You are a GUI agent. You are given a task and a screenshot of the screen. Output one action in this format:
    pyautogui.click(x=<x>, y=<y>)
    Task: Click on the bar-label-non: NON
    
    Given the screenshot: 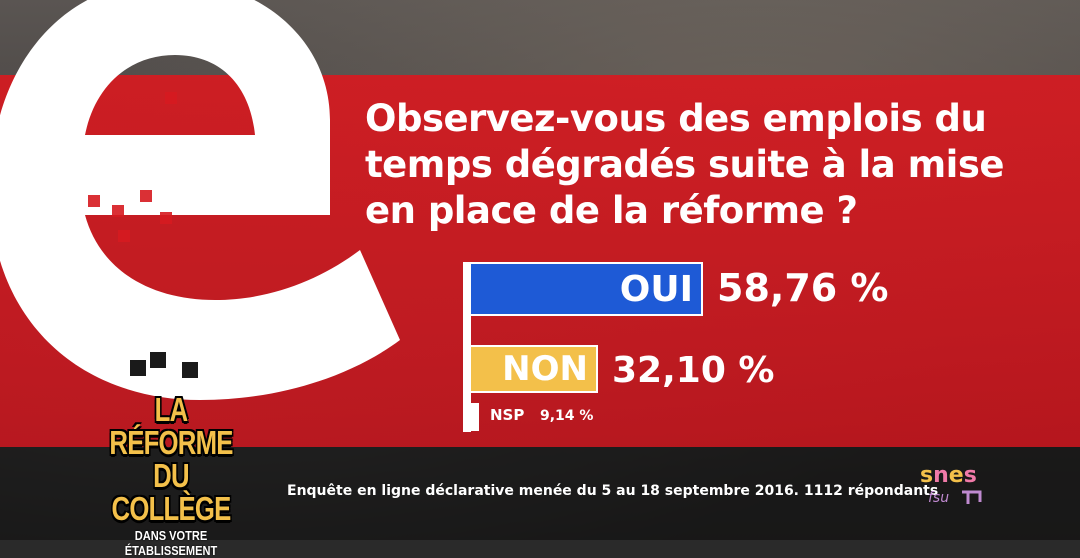 What is the action you would take?
    pyautogui.click(x=545, y=369)
    